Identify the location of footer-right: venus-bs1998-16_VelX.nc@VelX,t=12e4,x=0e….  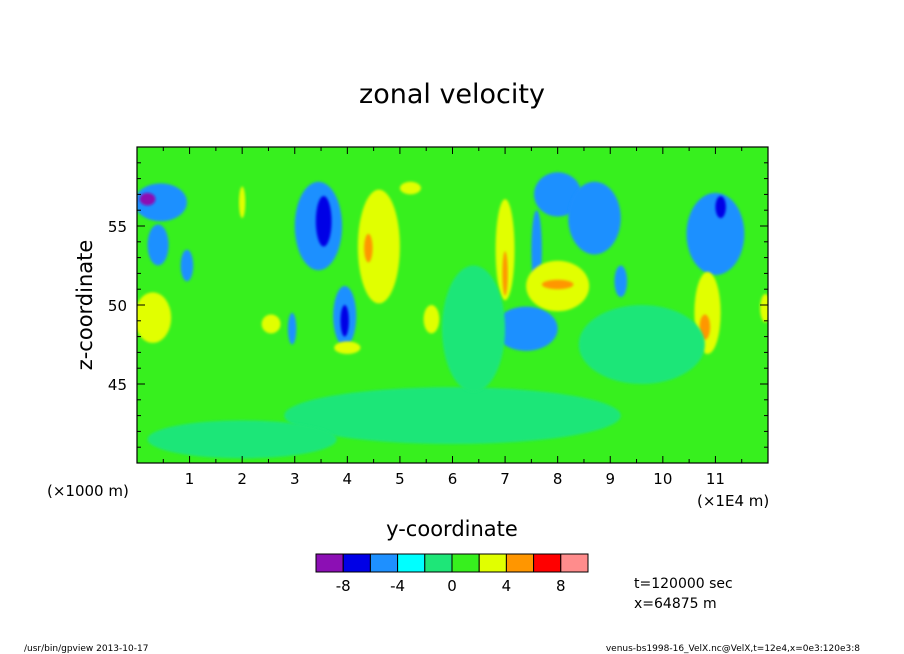
(733, 649).